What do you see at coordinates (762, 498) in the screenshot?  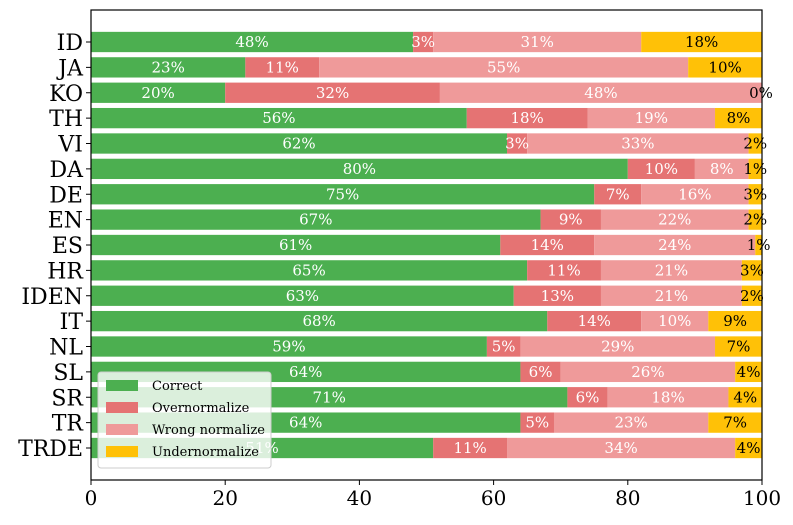 I see `x-tick-label-100: 100` at bounding box center [762, 498].